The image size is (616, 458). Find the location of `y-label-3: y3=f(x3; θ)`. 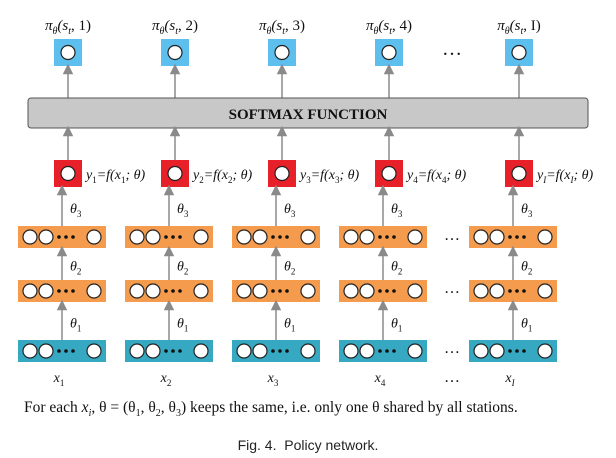

y-label-3: y3=f(x3; θ) is located at coordinates (328, 176).